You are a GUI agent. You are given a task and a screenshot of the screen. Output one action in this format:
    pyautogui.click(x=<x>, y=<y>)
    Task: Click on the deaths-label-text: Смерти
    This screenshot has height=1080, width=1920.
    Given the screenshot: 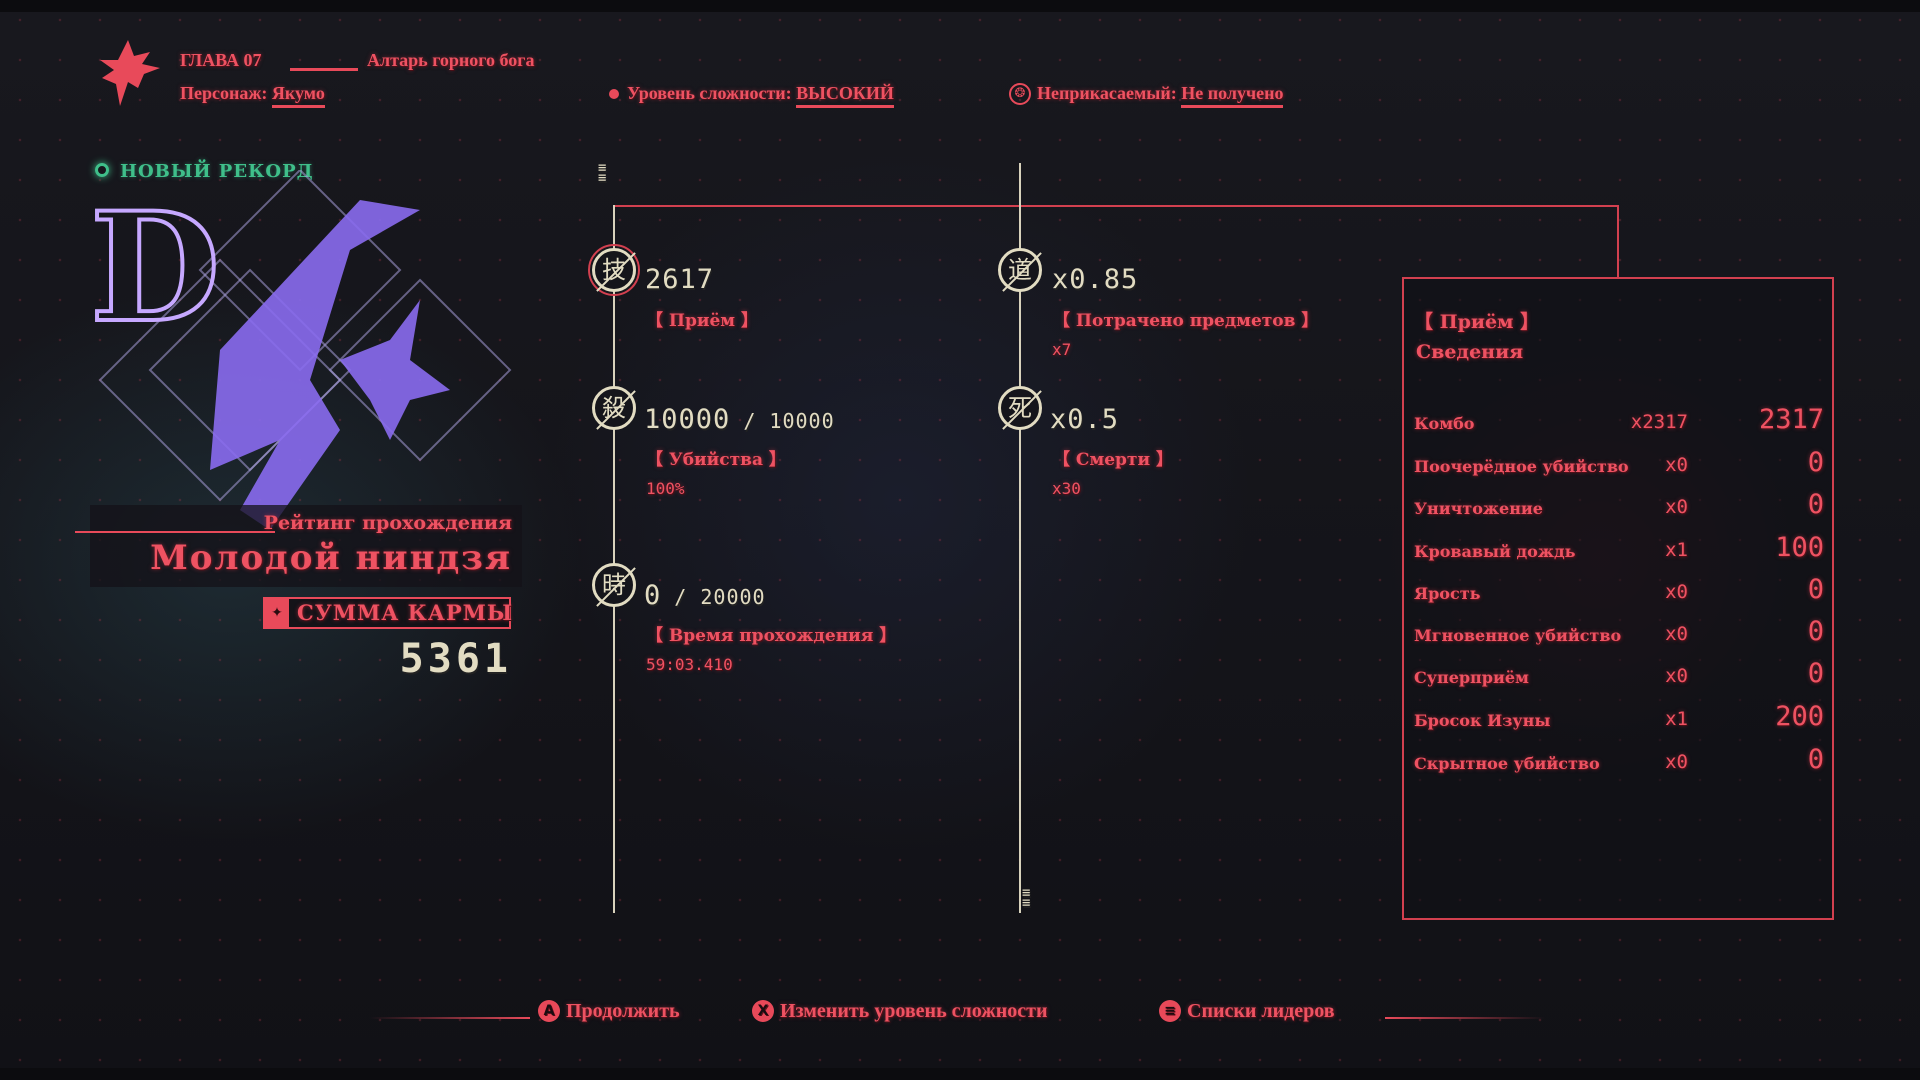 What is the action you would take?
    pyautogui.click(x=1113, y=460)
    